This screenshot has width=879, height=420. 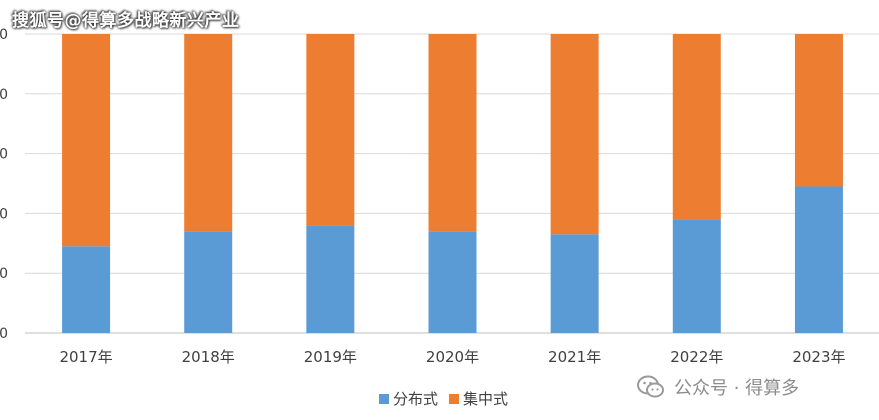 What do you see at coordinates (574, 357) in the screenshot?
I see `x-tick-label: 2021年` at bounding box center [574, 357].